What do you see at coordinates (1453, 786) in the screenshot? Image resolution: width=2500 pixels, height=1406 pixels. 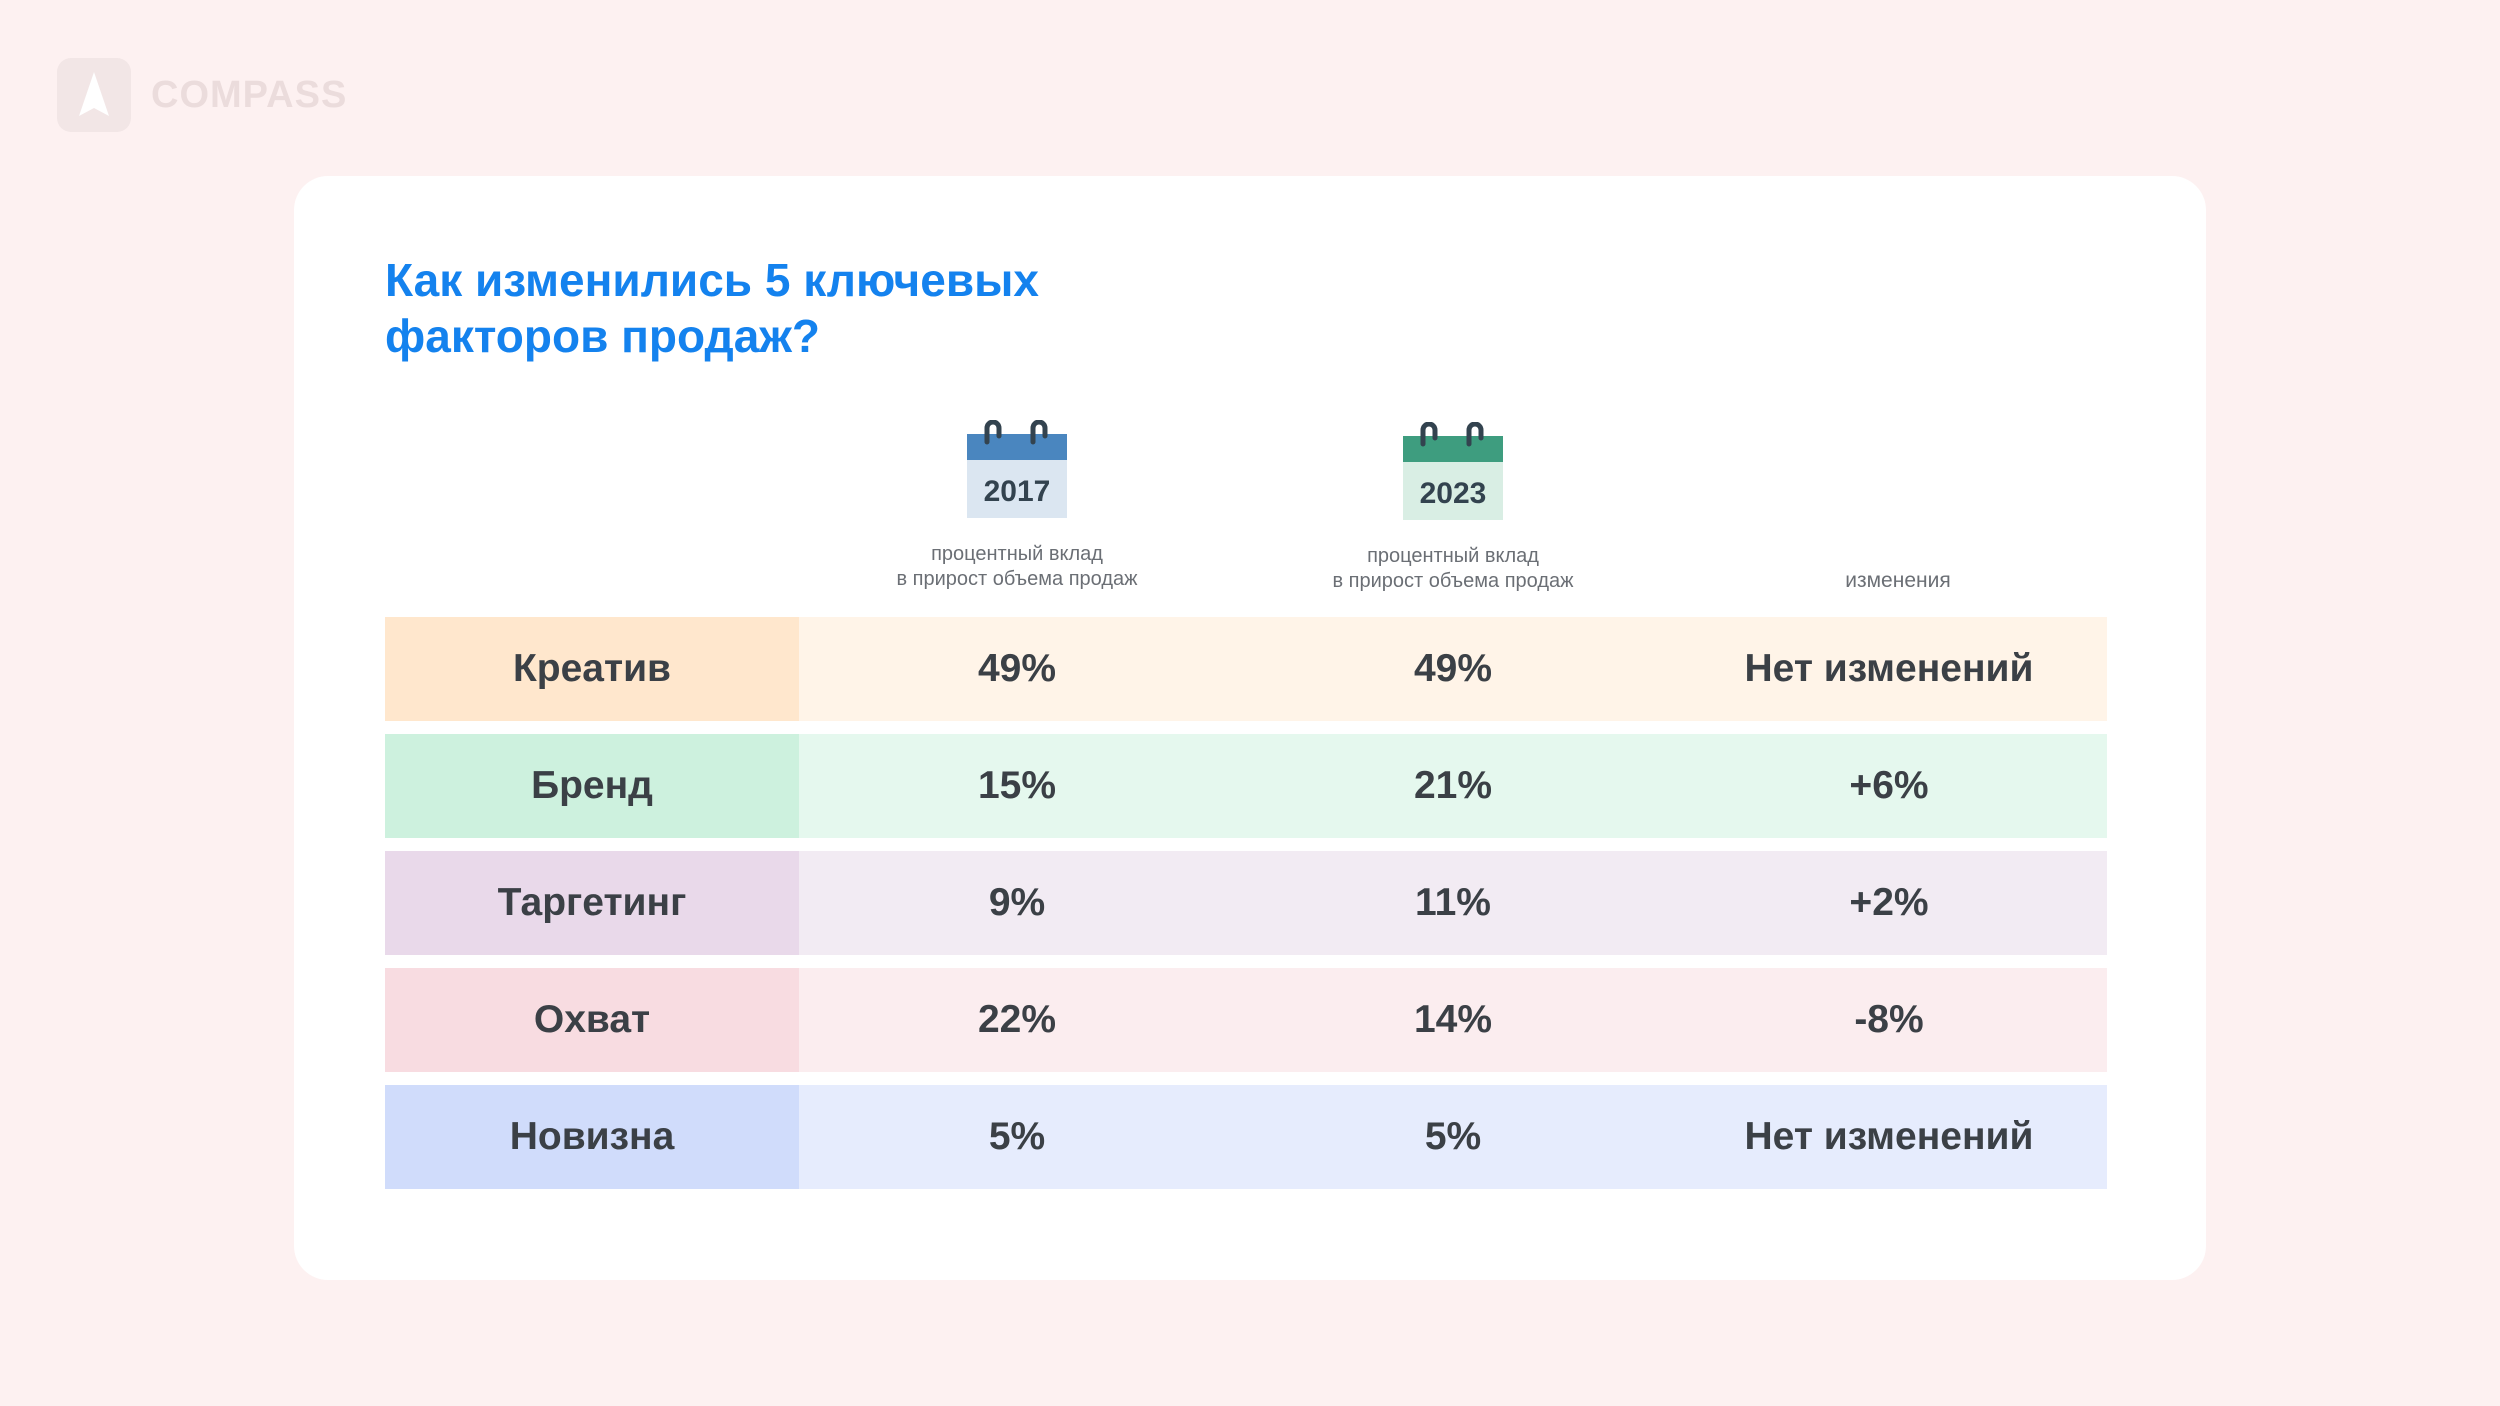 I see `value-2023: 21%` at bounding box center [1453, 786].